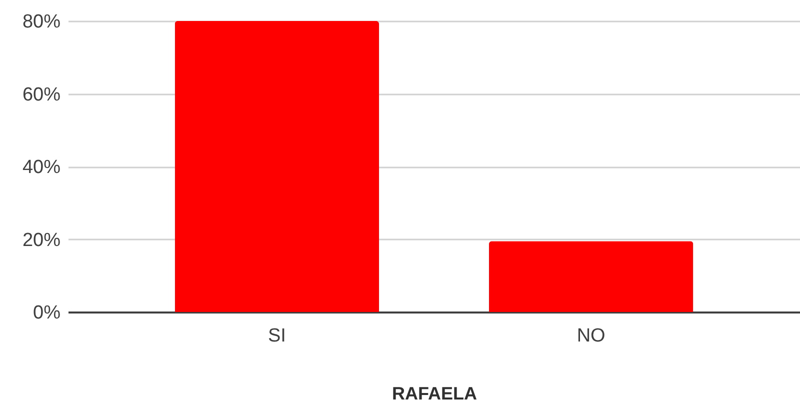  What do you see at coordinates (41, 167) in the screenshot?
I see `y-tick-label: 40%` at bounding box center [41, 167].